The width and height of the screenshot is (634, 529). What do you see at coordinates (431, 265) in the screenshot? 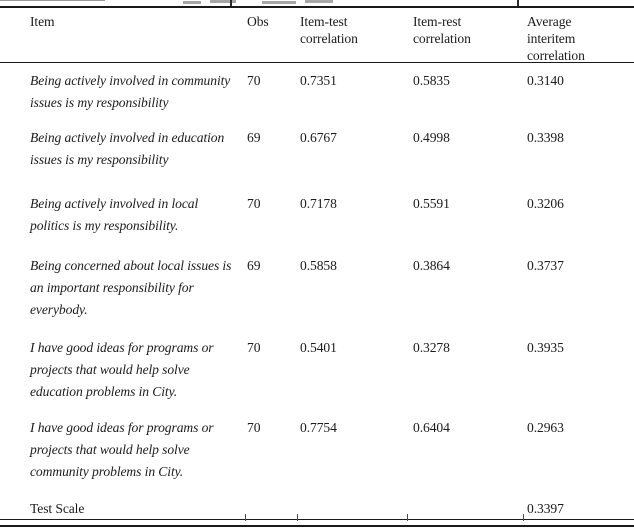
I see `item-rest-value: 0.3864` at bounding box center [431, 265].